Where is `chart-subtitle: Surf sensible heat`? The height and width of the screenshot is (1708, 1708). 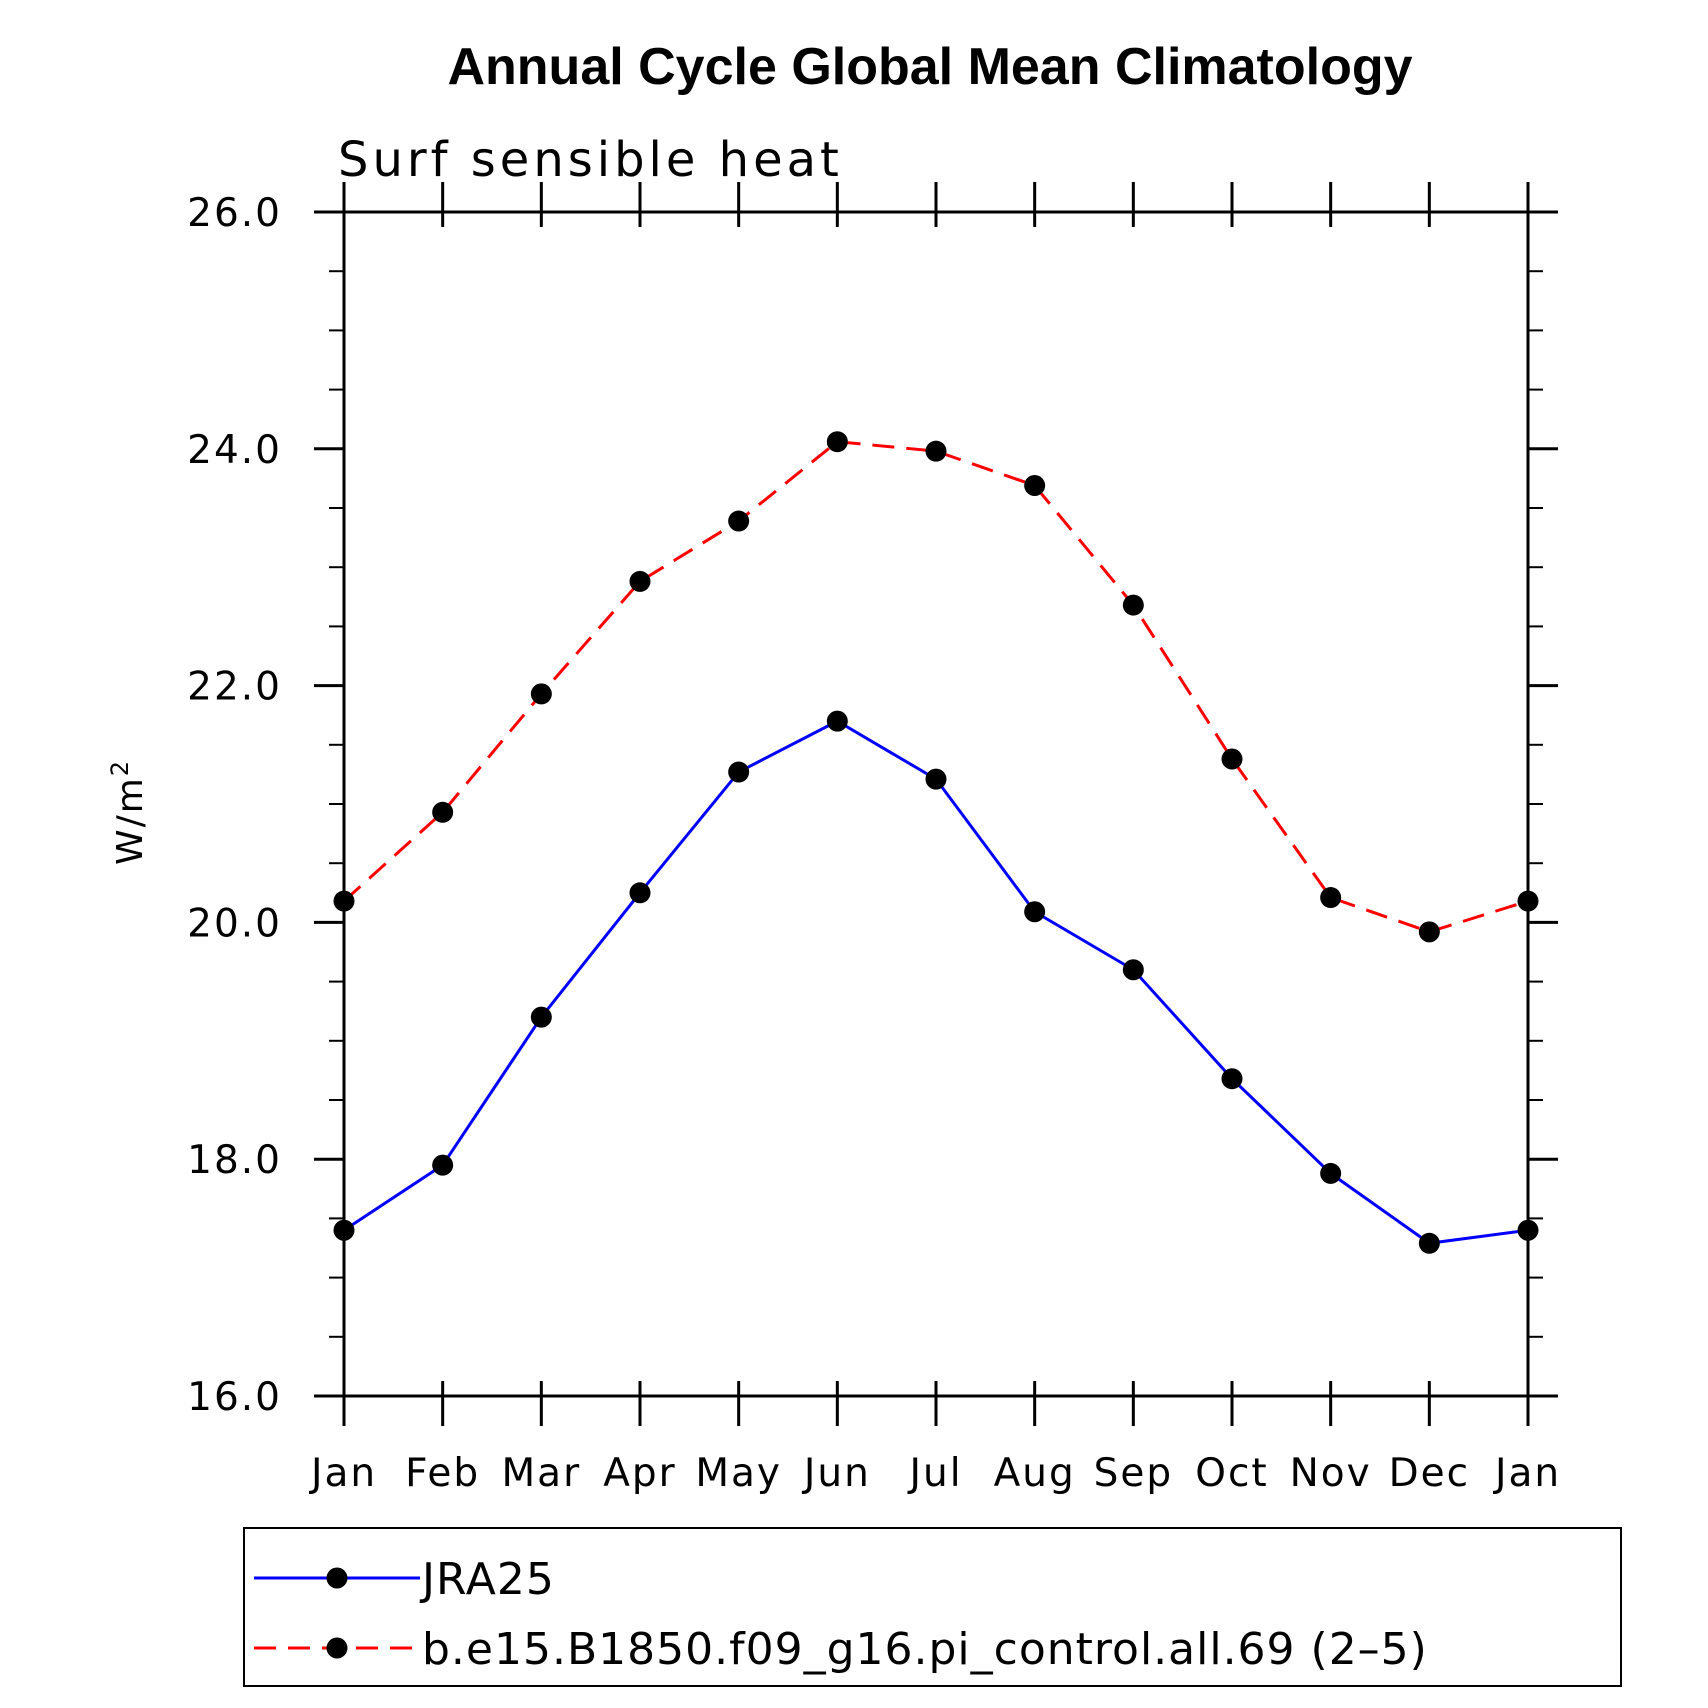
chart-subtitle: Surf sensible heat is located at coordinates (590, 160).